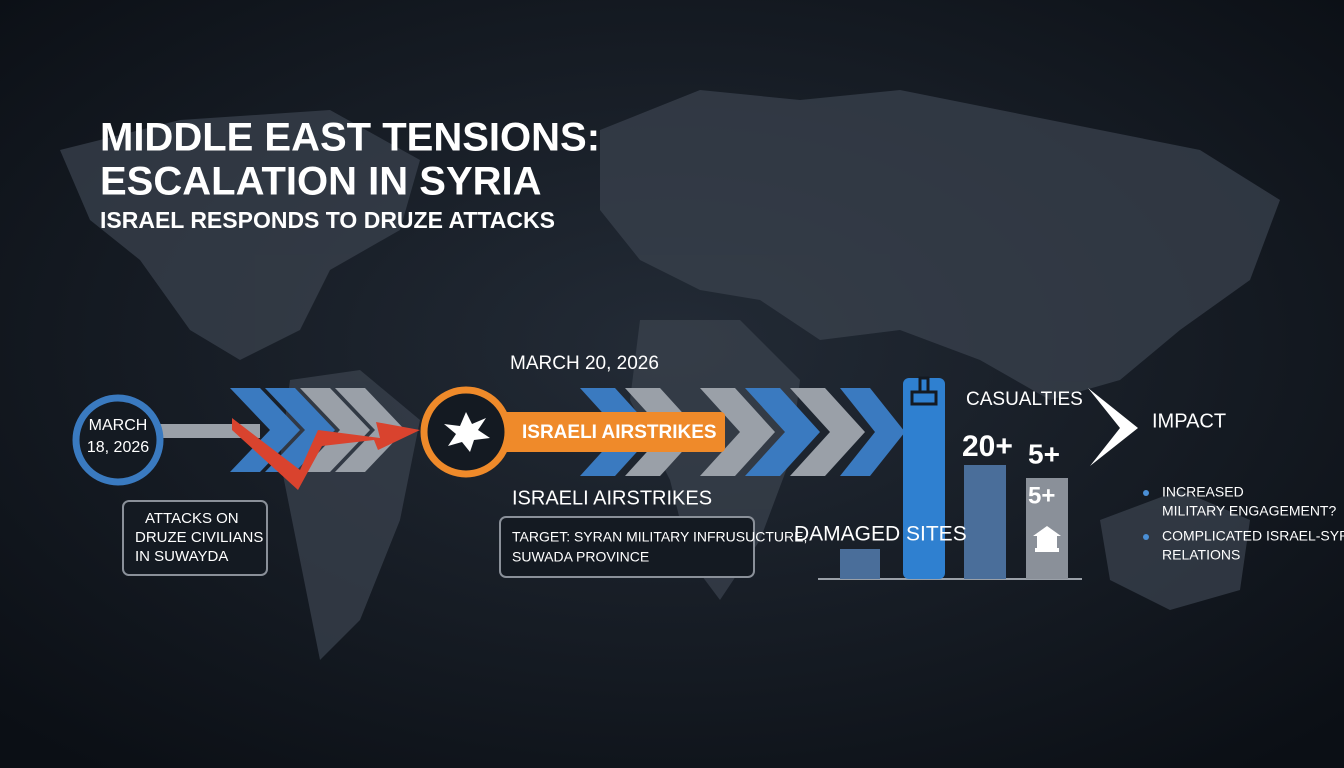  What do you see at coordinates (467, 432) in the screenshot?
I see `explosion-icon` at bounding box center [467, 432].